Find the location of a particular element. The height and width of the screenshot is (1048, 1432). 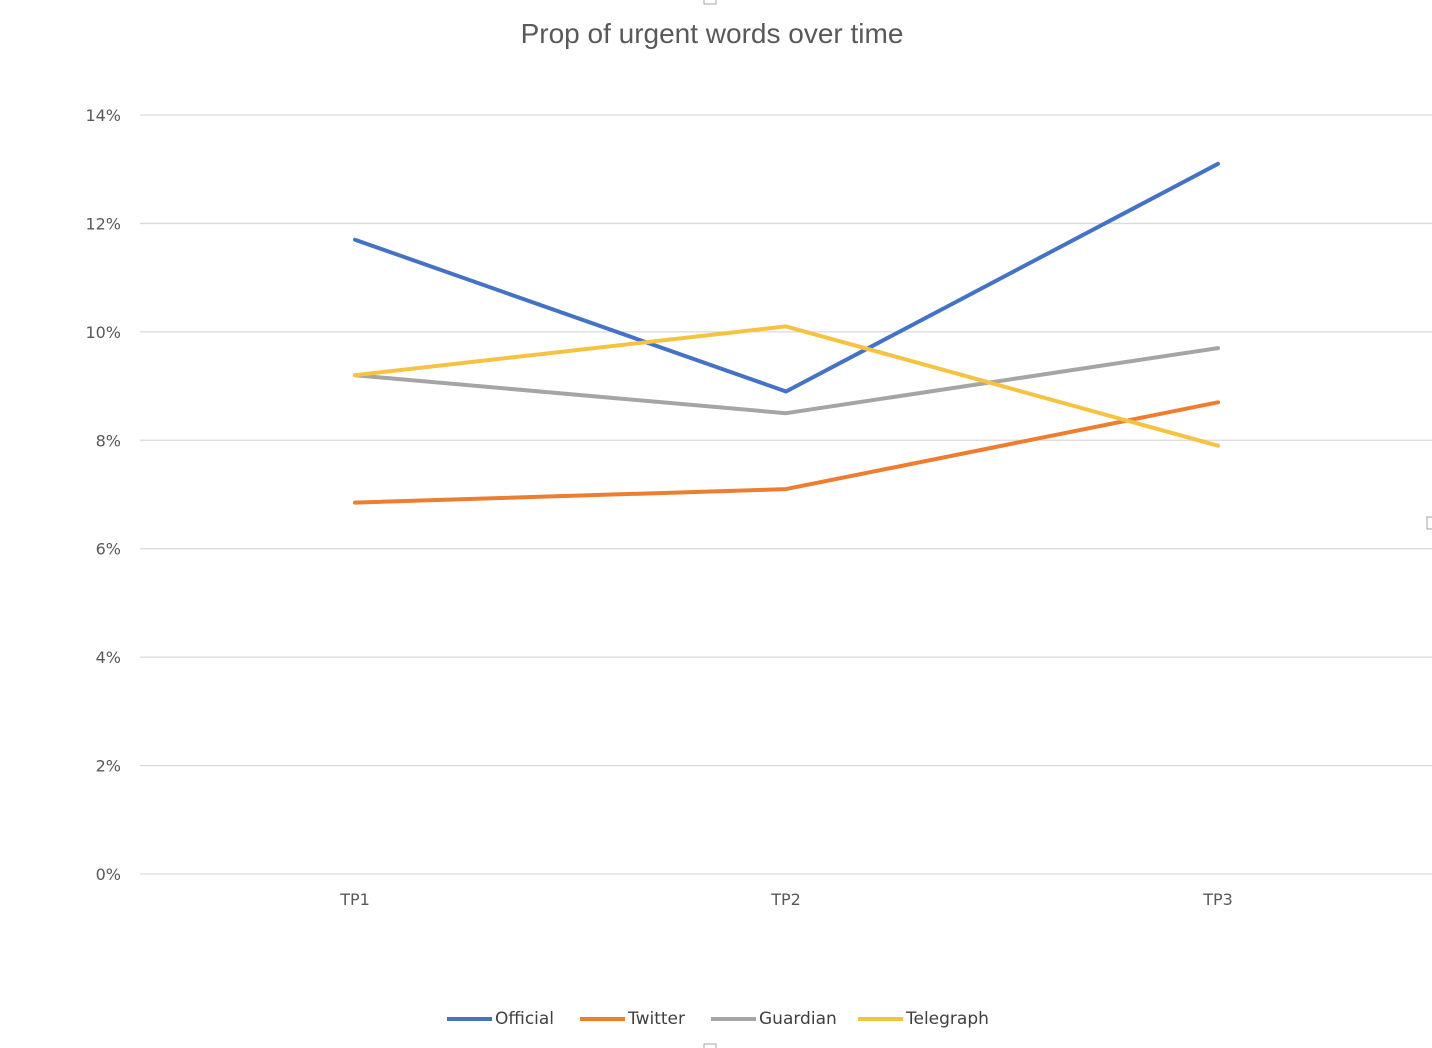

resize-handle-bottom is located at coordinates (710, 1045).